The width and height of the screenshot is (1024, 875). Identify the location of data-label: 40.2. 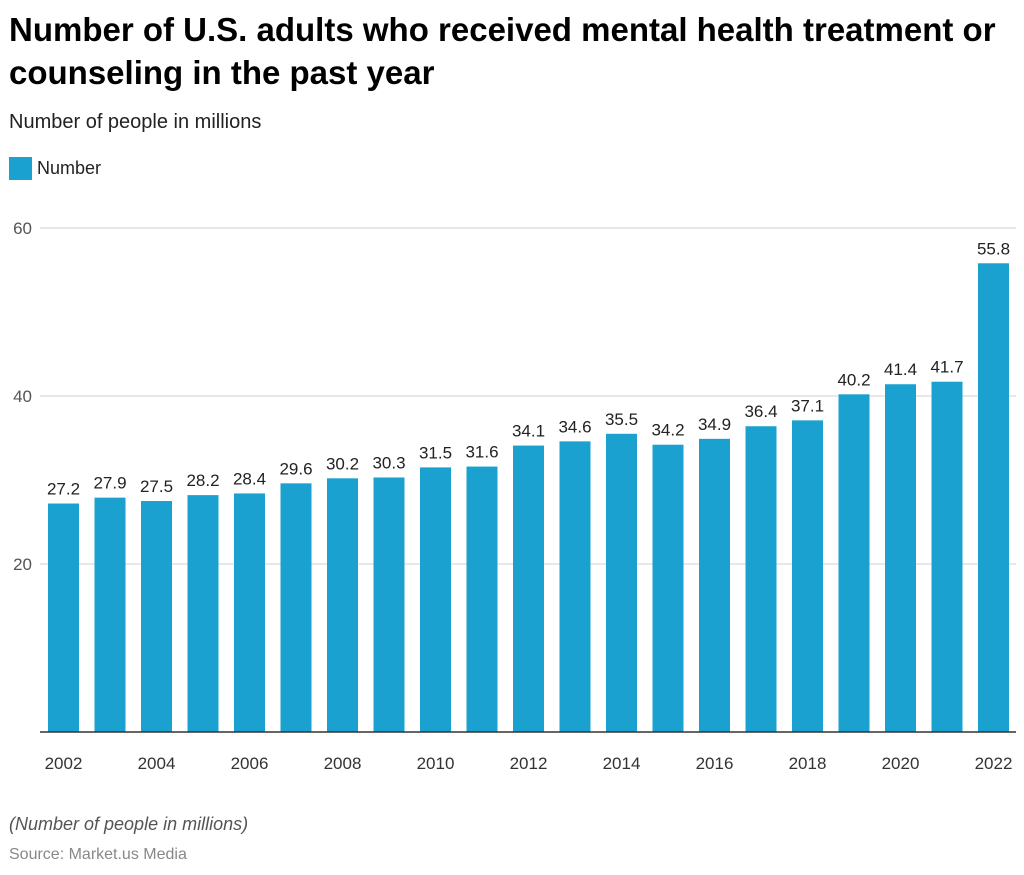
(853, 379).